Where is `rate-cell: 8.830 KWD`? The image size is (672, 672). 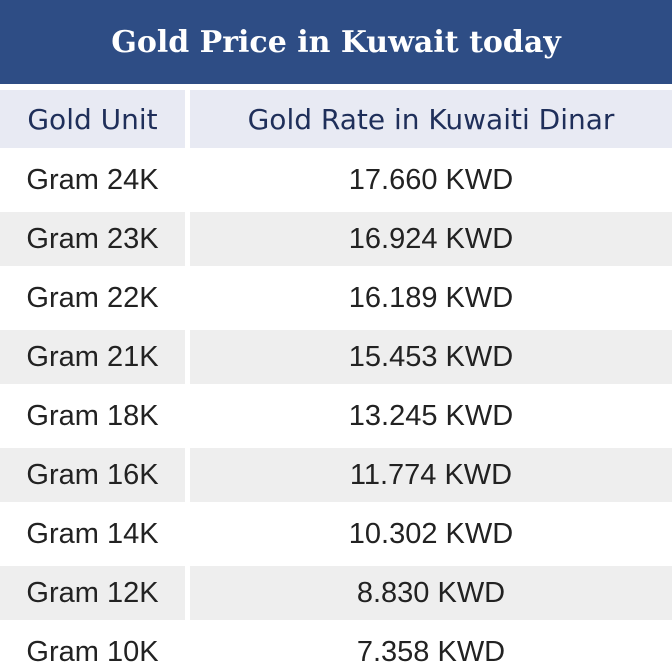
rate-cell: 8.830 KWD is located at coordinates (431, 593).